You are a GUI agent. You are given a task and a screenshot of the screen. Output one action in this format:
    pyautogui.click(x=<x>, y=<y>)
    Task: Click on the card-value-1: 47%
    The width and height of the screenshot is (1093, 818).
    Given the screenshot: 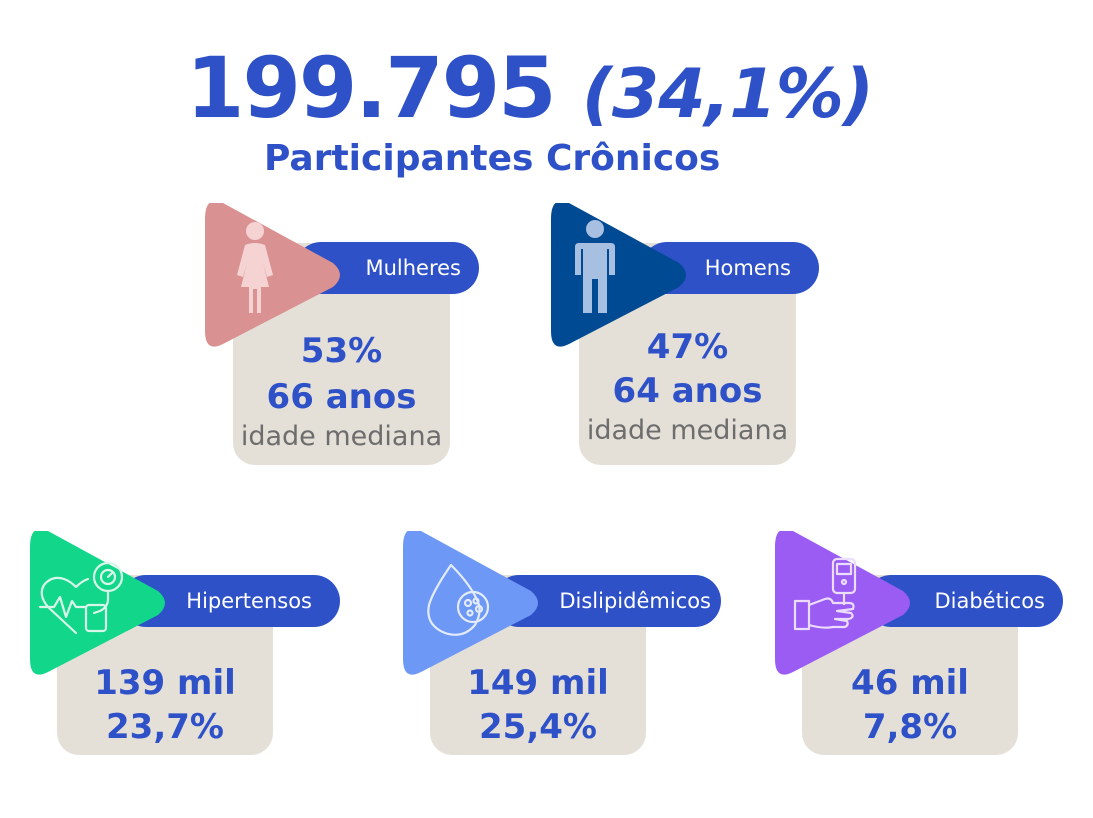 What is the action you would take?
    pyautogui.click(x=687, y=347)
    